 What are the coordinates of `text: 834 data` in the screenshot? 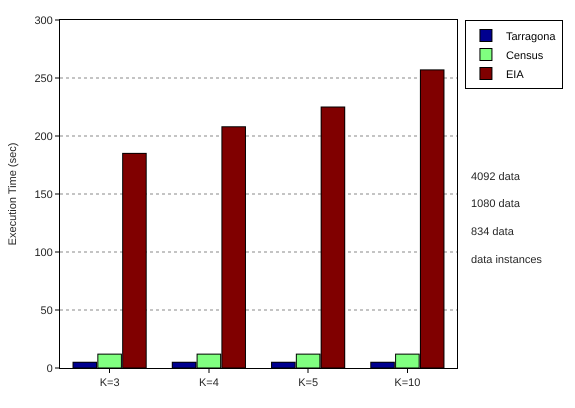 It's located at (493, 232).